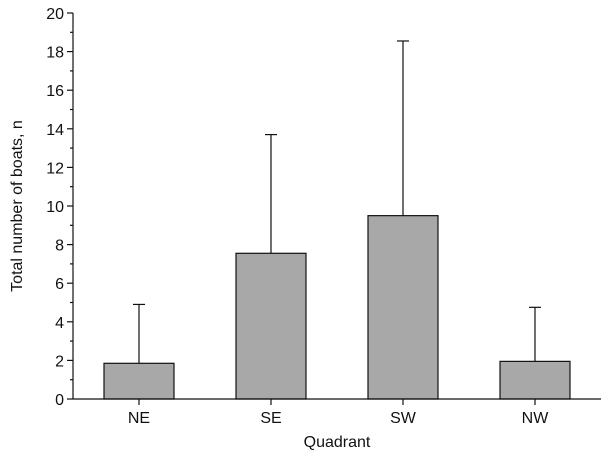  Describe the element at coordinates (59, 284) in the screenshot. I see `y-tick-label: 6` at that location.